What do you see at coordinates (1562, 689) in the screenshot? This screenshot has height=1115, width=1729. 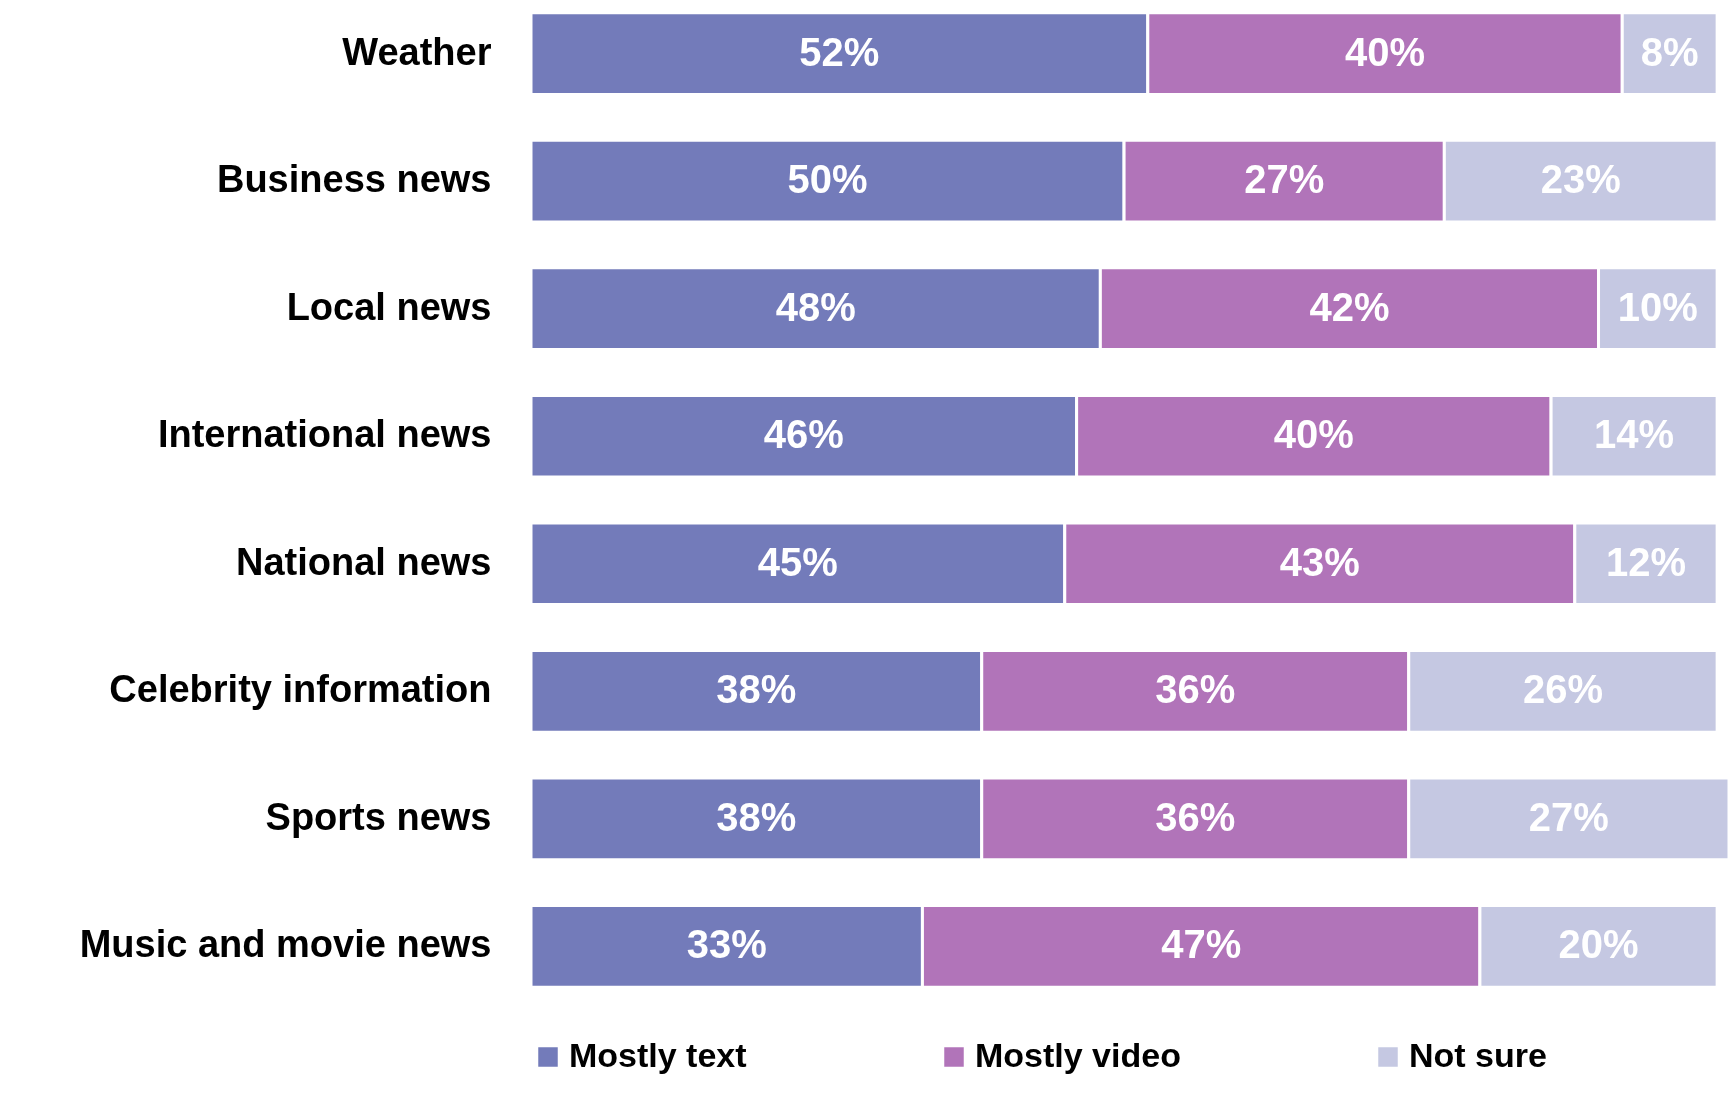 I see `data-label: 26%` at bounding box center [1562, 689].